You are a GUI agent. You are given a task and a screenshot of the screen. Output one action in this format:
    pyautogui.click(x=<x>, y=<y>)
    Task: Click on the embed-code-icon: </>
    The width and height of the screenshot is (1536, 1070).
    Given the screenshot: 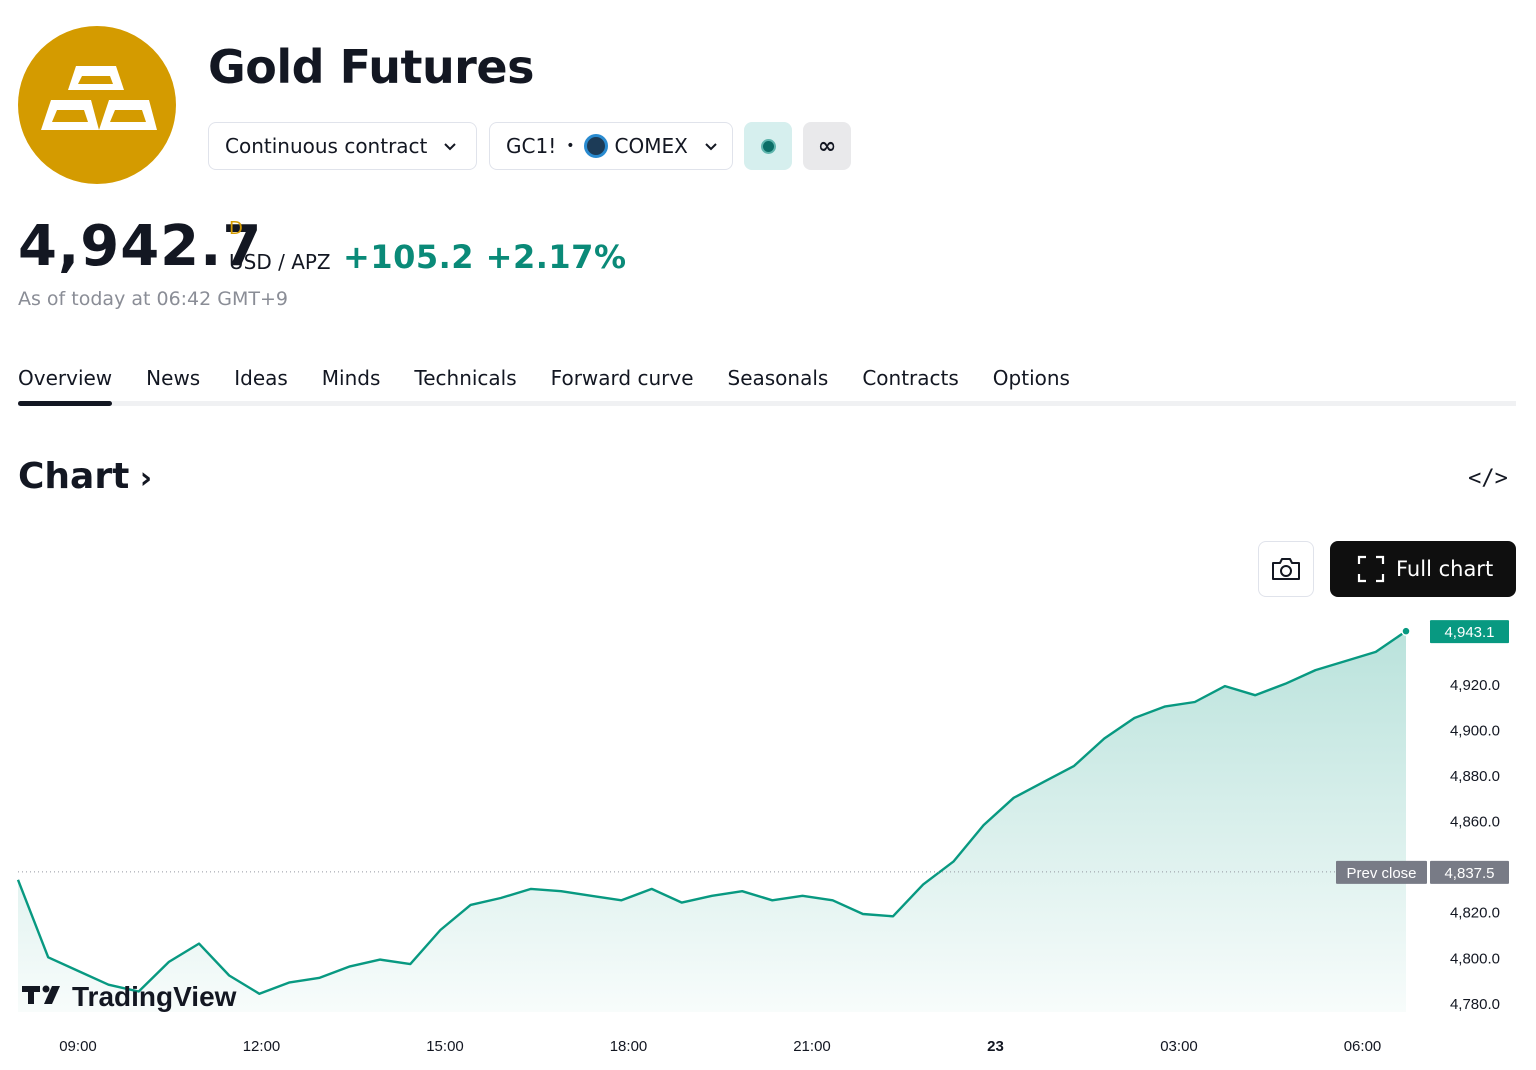 What is the action you would take?
    pyautogui.click(x=1488, y=478)
    